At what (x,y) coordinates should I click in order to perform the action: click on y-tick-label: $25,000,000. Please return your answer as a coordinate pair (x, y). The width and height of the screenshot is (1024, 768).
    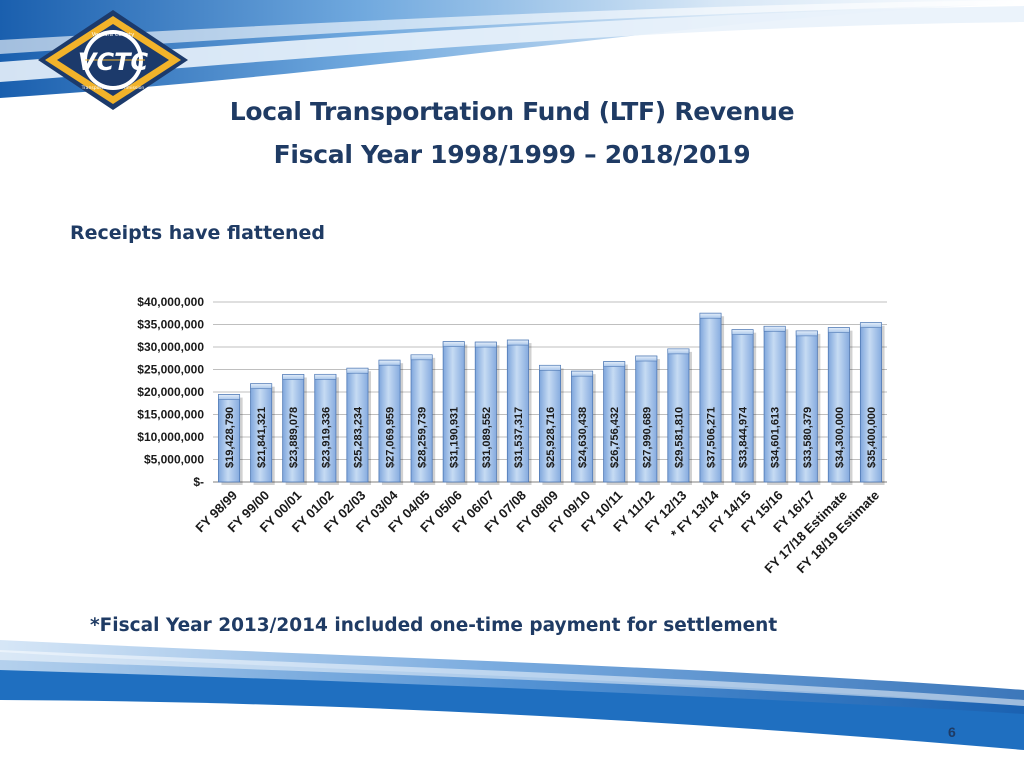
    Looking at the image, I should click on (170, 370).